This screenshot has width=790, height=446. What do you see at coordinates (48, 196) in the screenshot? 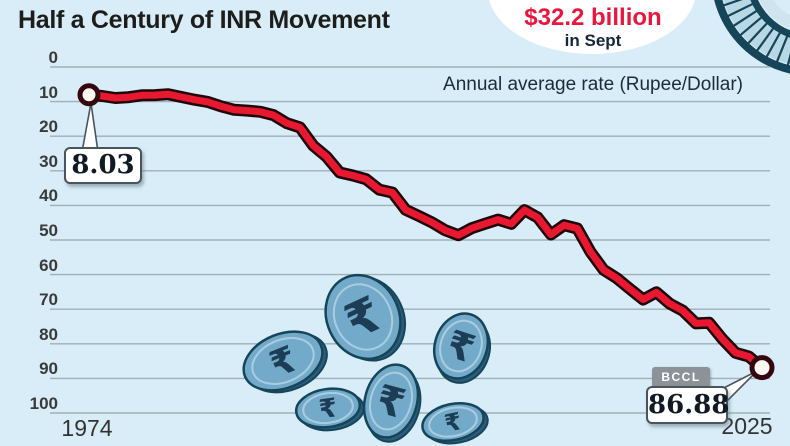
I see `y-tick-label: 40` at bounding box center [48, 196].